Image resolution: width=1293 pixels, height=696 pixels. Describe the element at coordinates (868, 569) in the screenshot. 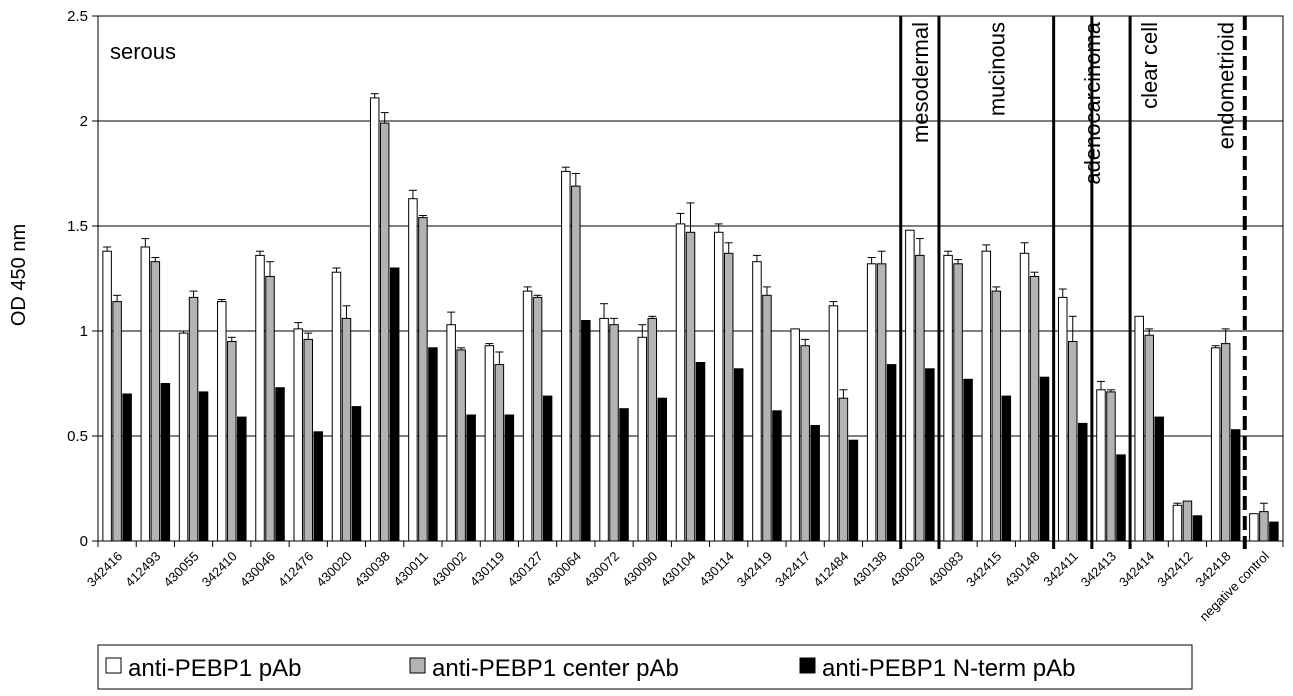

I see `category-label: 430138` at that location.